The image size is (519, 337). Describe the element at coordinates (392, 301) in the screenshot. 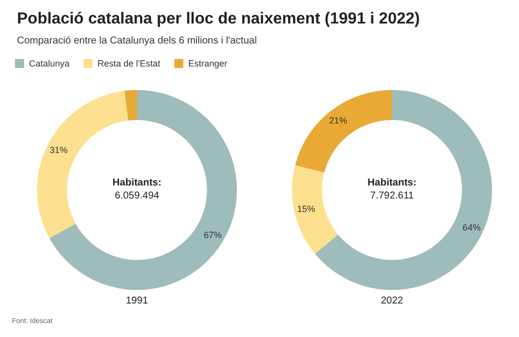

I see `slice-label: 2022` at that location.